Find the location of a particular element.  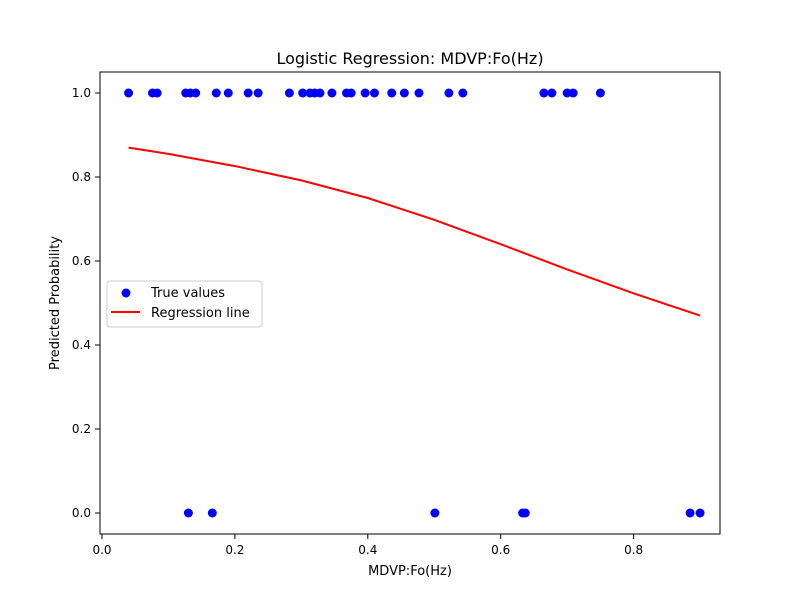

legend-frame is located at coordinates (184, 304).